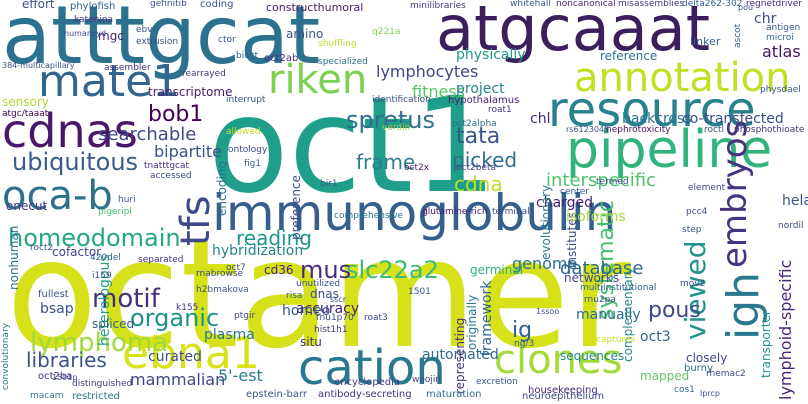 Image resolution: width=808 pixels, height=404 pixels. What do you see at coordinates (337, 44) in the screenshot?
I see `word-shuffling: shuffling` at bounding box center [337, 44].